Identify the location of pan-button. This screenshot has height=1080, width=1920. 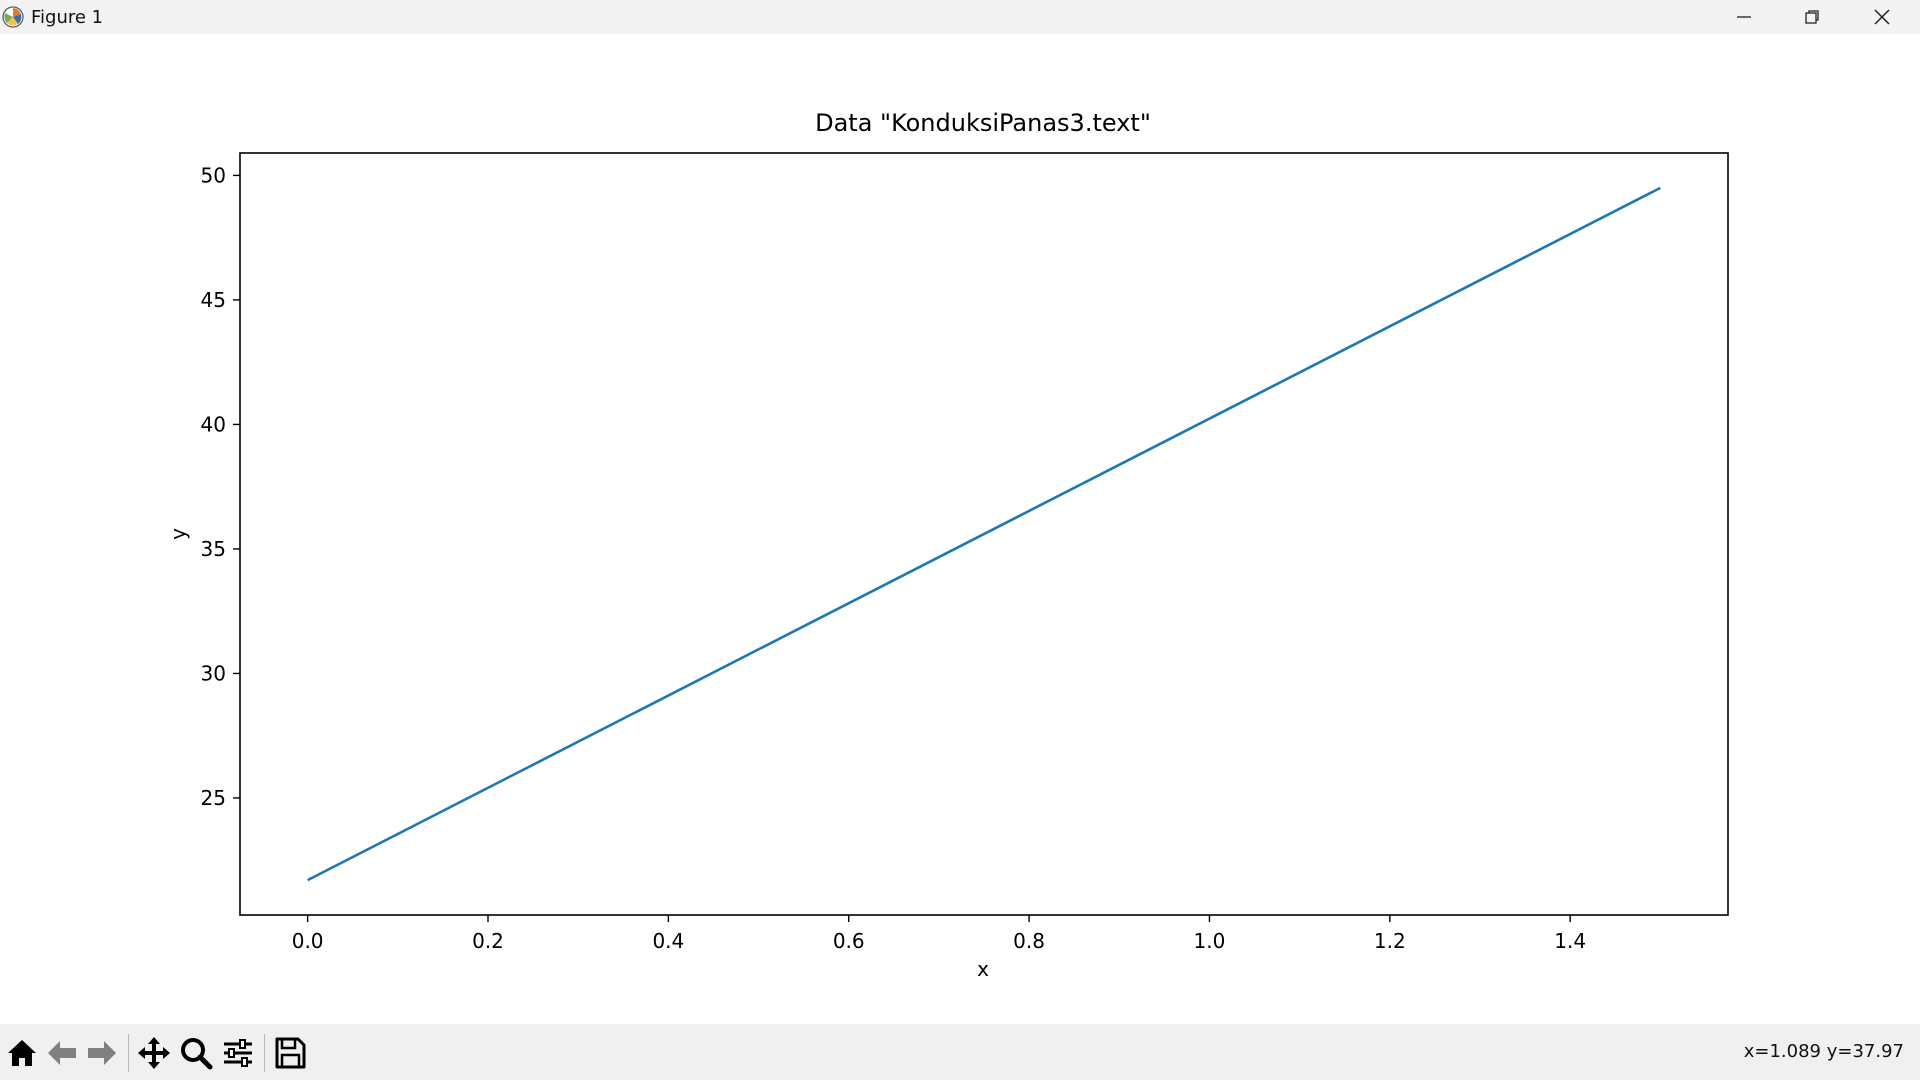
(154, 1053).